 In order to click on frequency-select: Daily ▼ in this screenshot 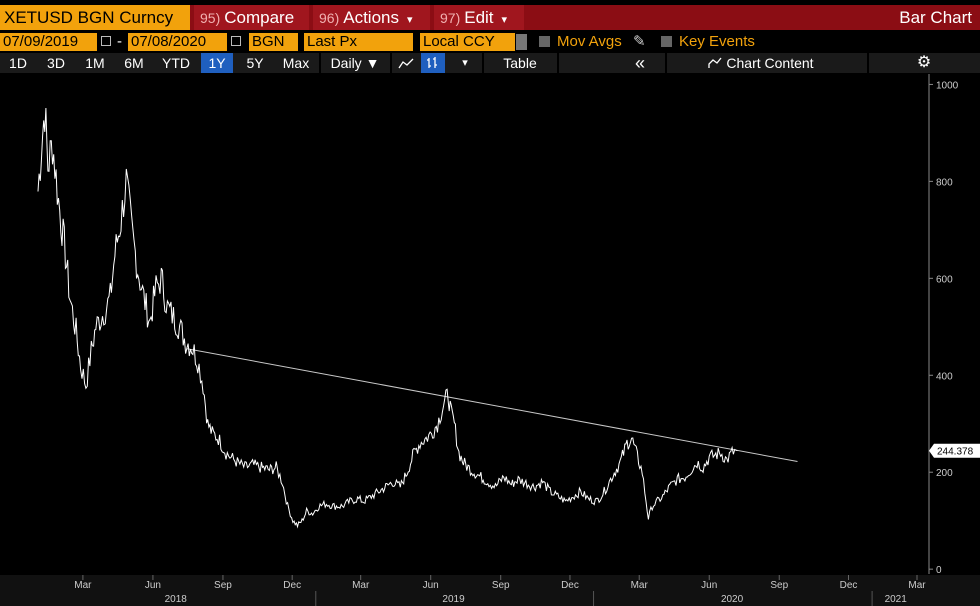, I will do `click(355, 63)`.